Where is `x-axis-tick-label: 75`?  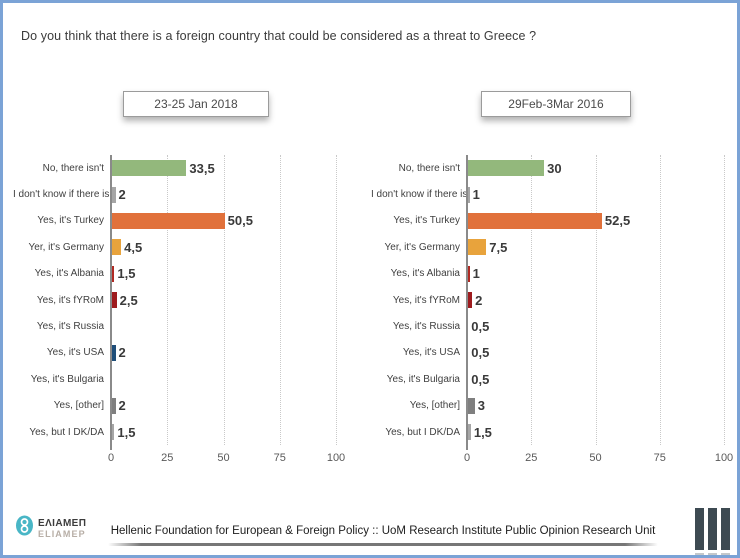
x-axis-tick-label: 75 is located at coordinates (659, 458).